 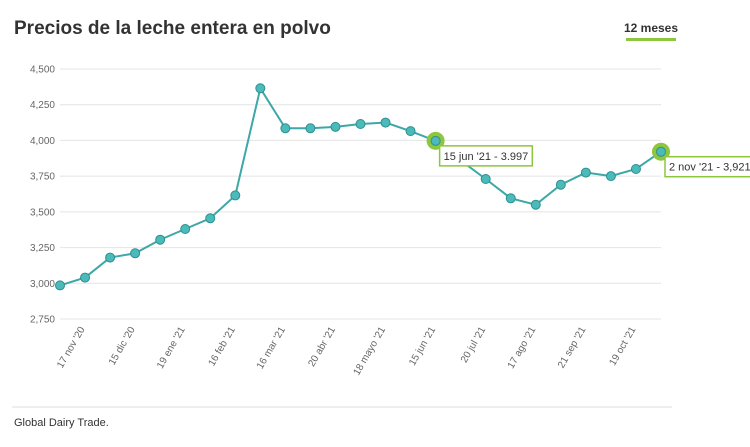 I want to click on annotation-text: 2 nov '21 - 3,921, so click(x=709, y=168).